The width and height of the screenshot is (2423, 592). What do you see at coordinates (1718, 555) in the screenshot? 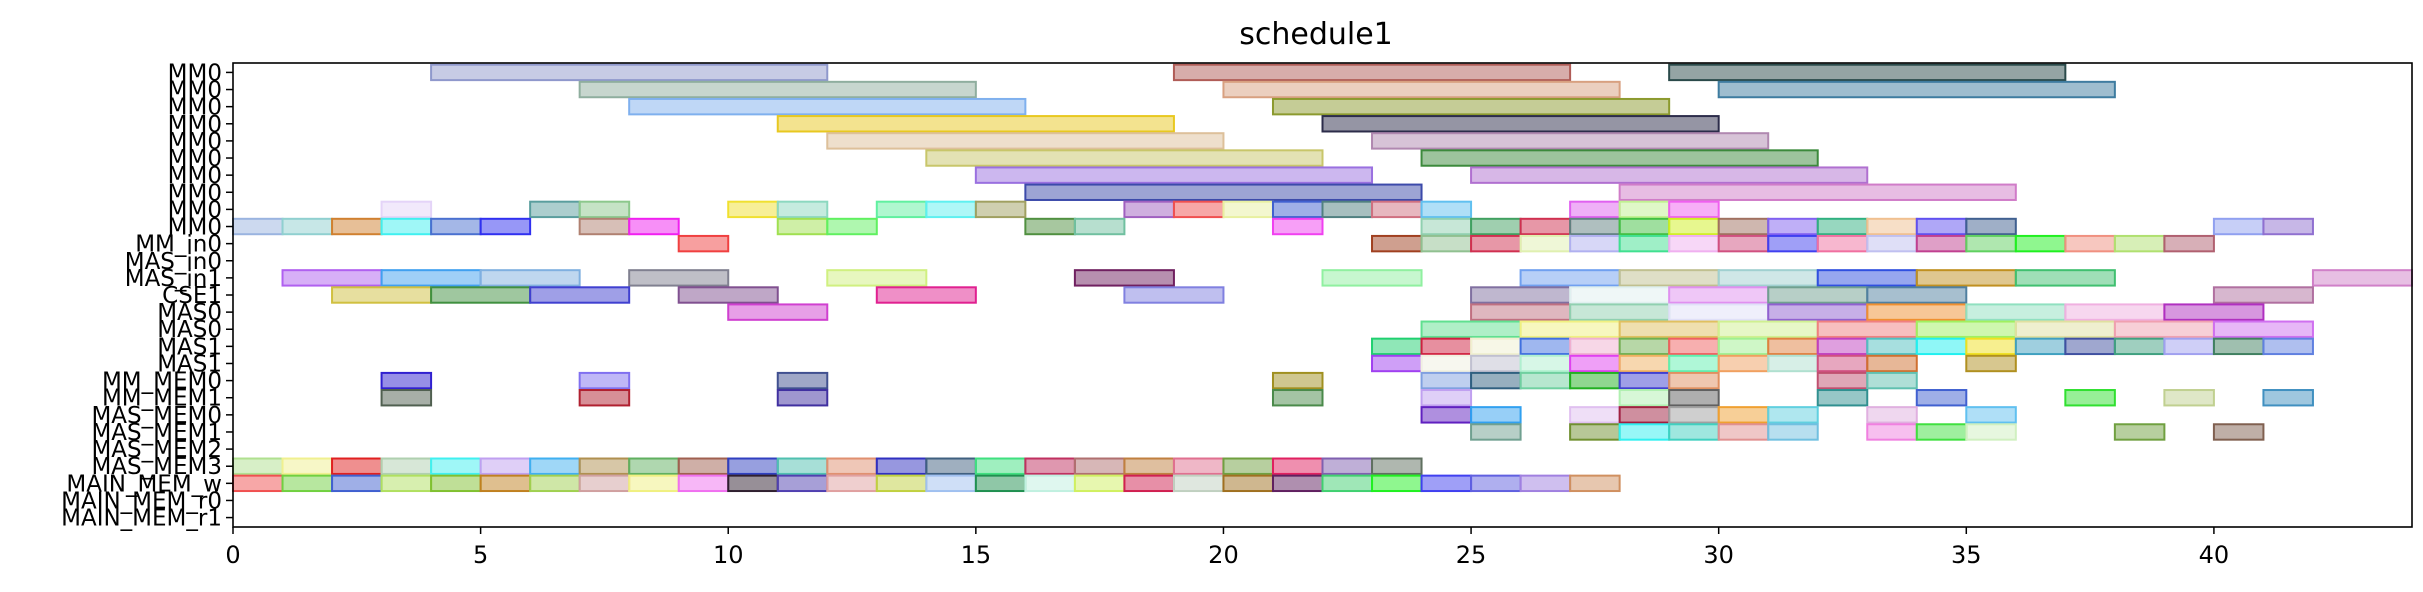
I see `x-tick-label: 30` at bounding box center [1718, 555].